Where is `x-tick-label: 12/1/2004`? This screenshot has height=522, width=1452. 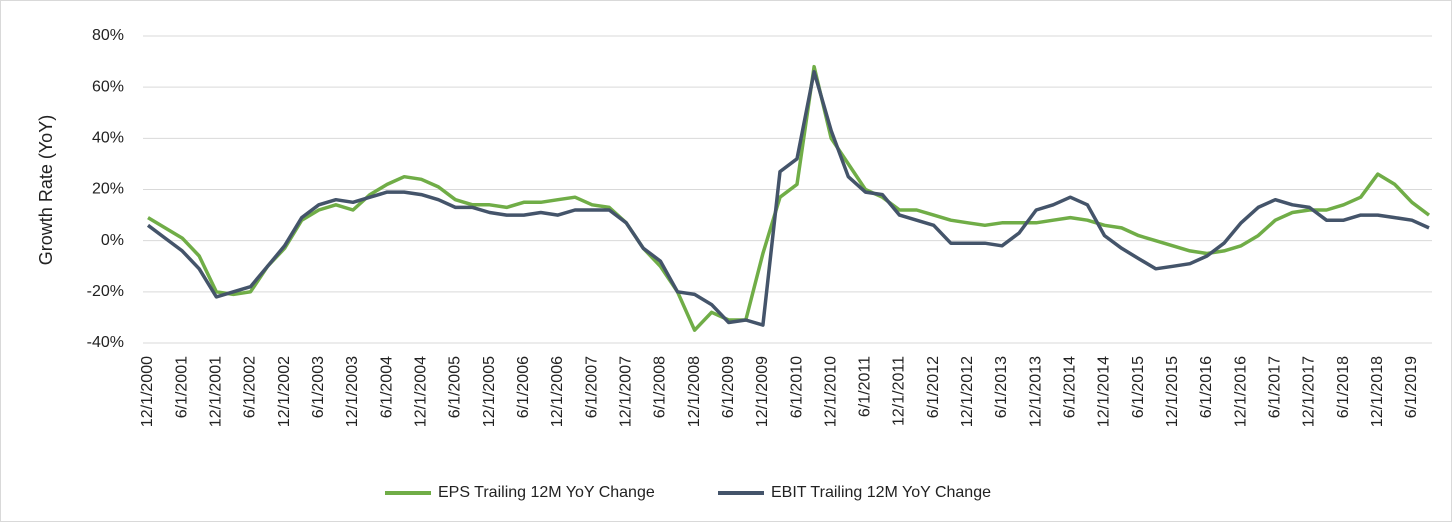 x-tick-label: 12/1/2004 is located at coordinates (420, 391).